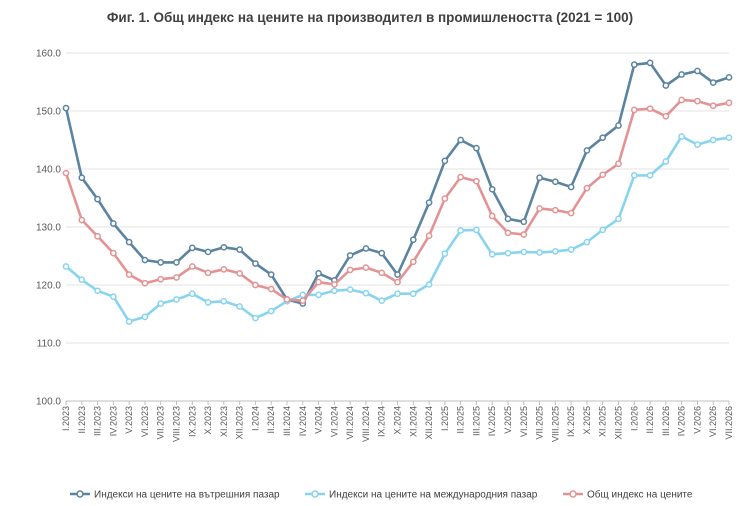  What do you see at coordinates (666, 421) in the screenshot?
I see `x-tick-label: III.2026` at bounding box center [666, 421].